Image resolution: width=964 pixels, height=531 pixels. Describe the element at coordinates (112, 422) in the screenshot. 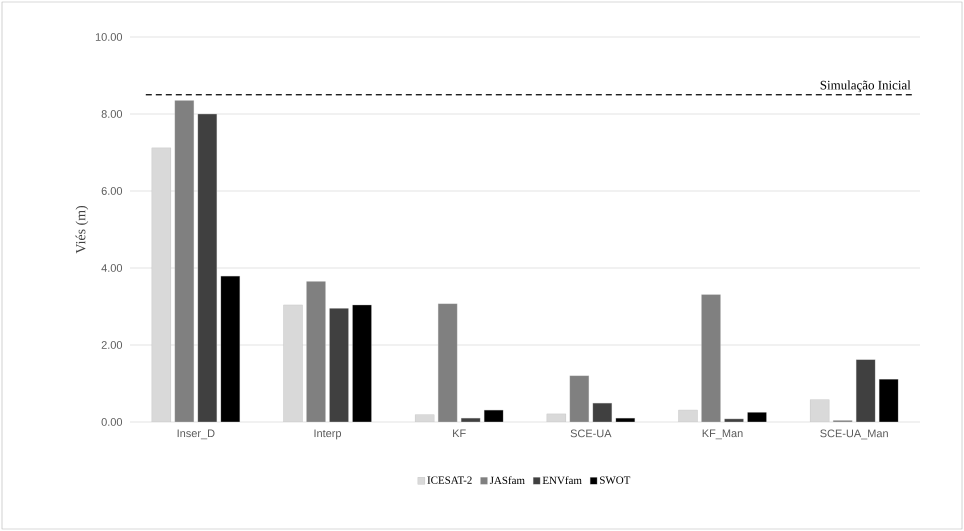

I see `y-tick-label: 0.00` at that location.